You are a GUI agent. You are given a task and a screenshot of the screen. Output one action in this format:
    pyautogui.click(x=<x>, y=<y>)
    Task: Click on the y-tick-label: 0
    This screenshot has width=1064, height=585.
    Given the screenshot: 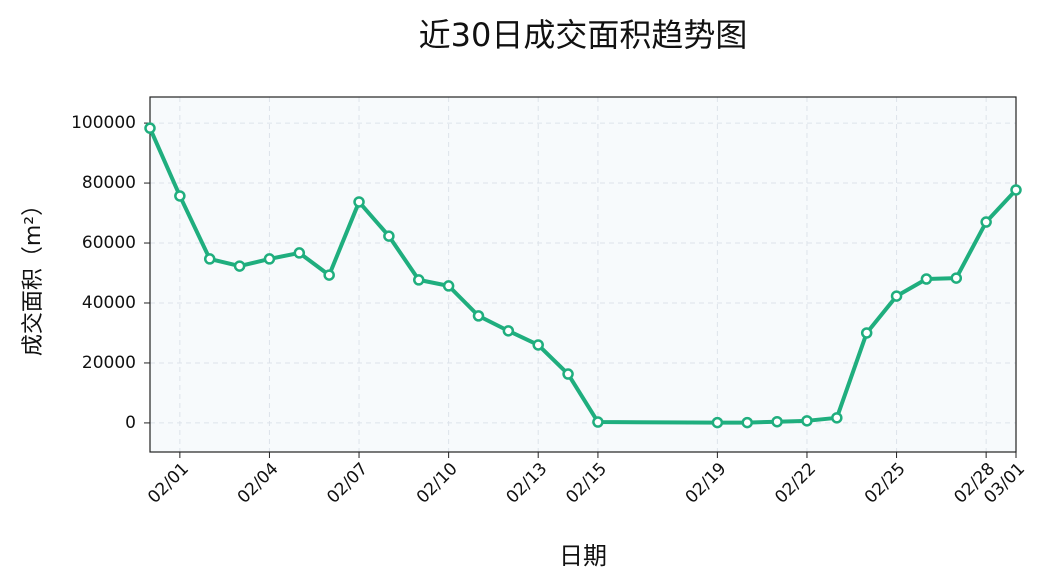 What is the action you would take?
    pyautogui.click(x=130, y=423)
    